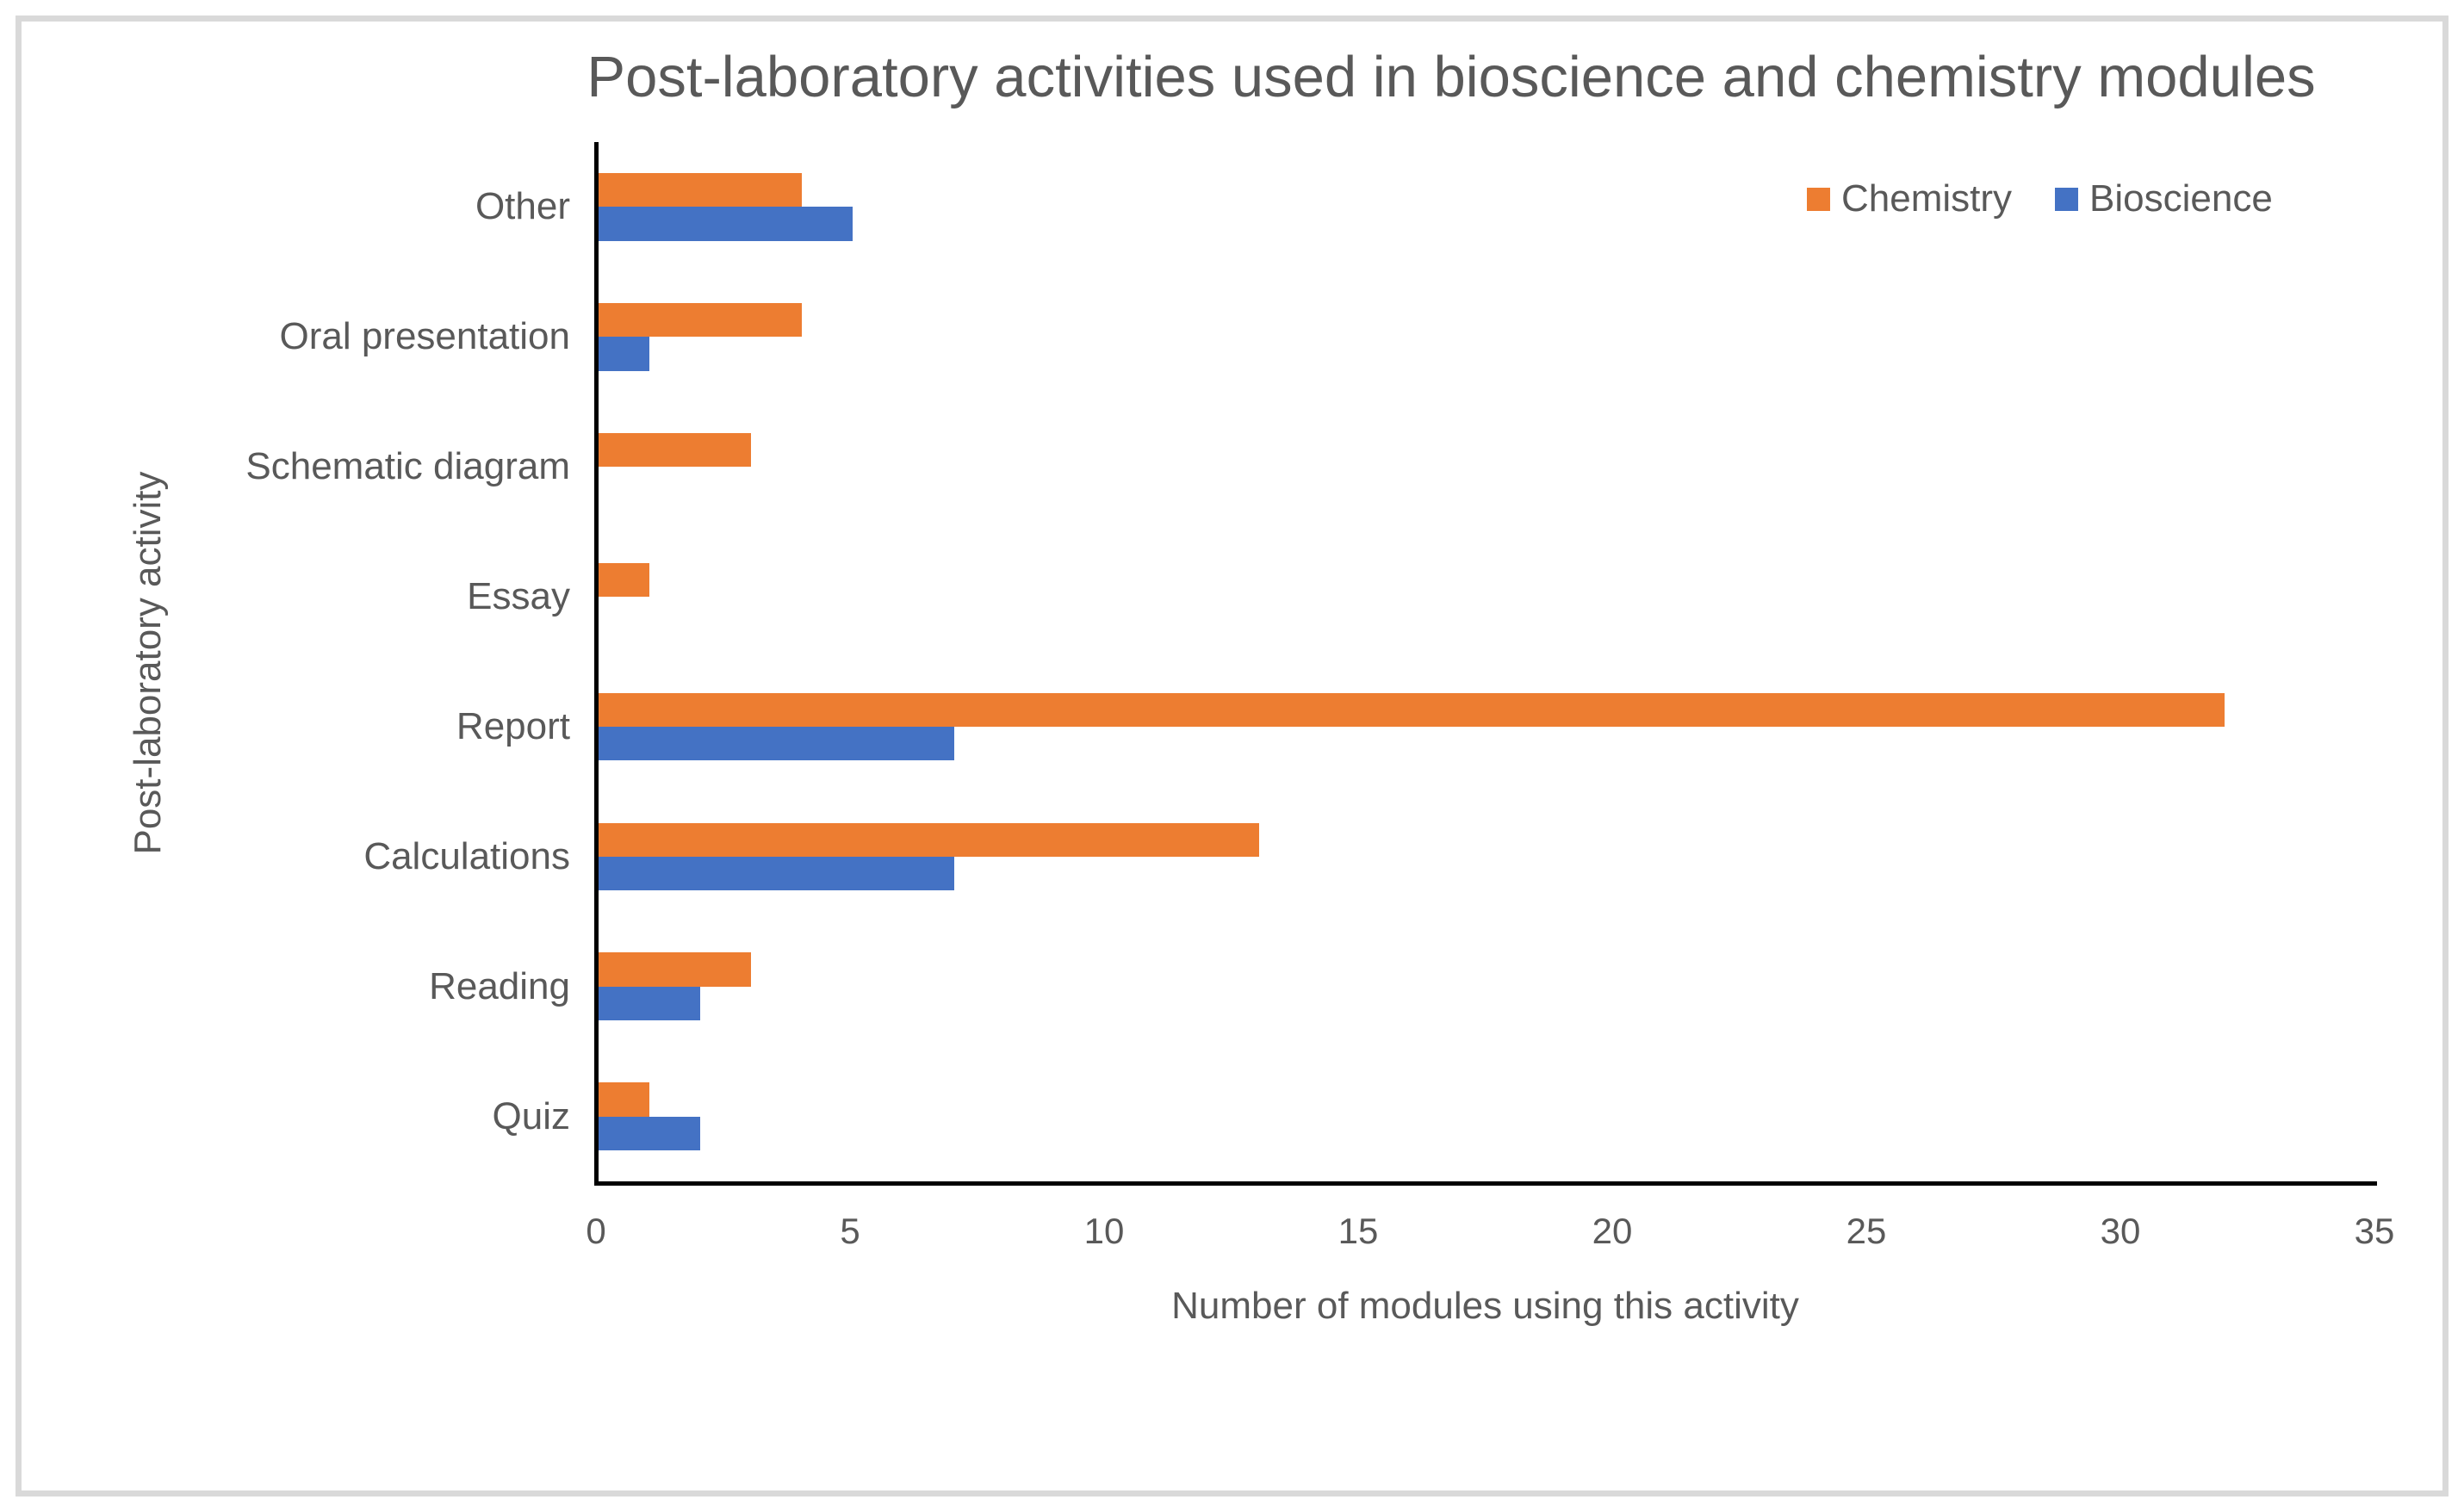  Describe the element at coordinates (649, 1003) in the screenshot. I see `bar-bioscience-reading` at that location.